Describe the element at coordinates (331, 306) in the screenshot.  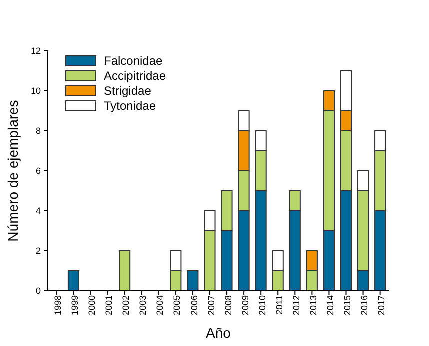
I see `x-tick-label: 2014` at that location.